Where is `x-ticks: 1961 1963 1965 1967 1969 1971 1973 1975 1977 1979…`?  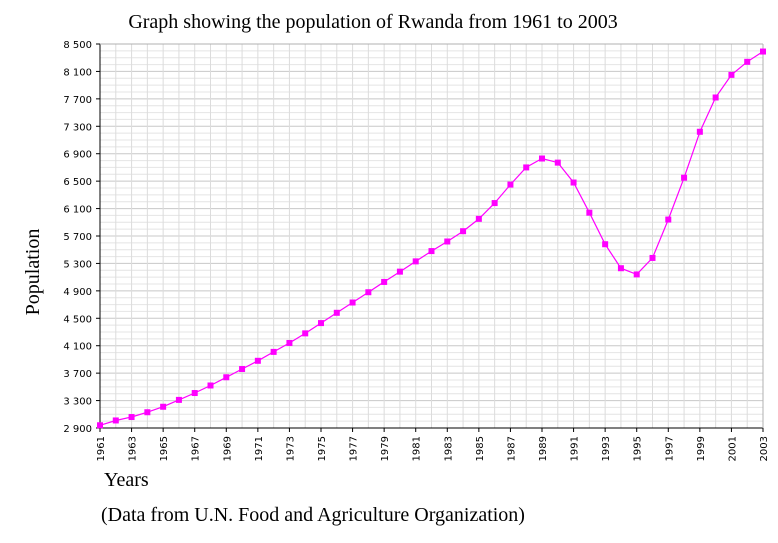
x-ticks: 1961 1963 1965 1967 1969 1971 1973 1975 1977 1979… is located at coordinates (433, 444).